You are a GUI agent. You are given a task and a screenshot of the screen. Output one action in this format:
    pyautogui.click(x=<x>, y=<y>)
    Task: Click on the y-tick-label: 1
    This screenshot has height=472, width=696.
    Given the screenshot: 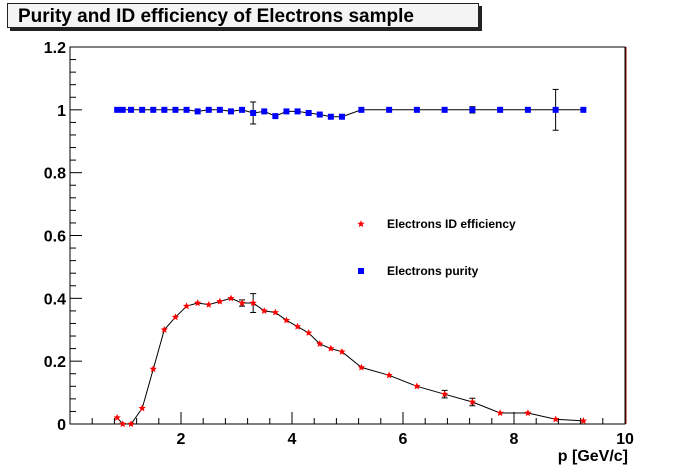 What is the action you would take?
    pyautogui.click(x=61, y=111)
    